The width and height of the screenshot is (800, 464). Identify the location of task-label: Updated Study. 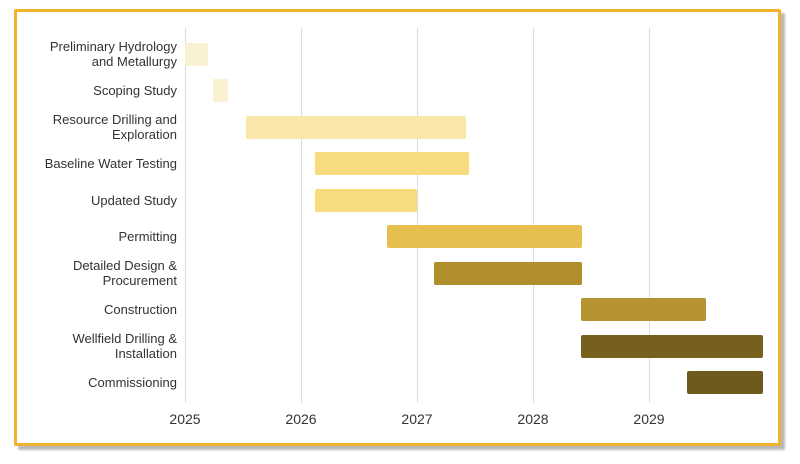
(133, 200).